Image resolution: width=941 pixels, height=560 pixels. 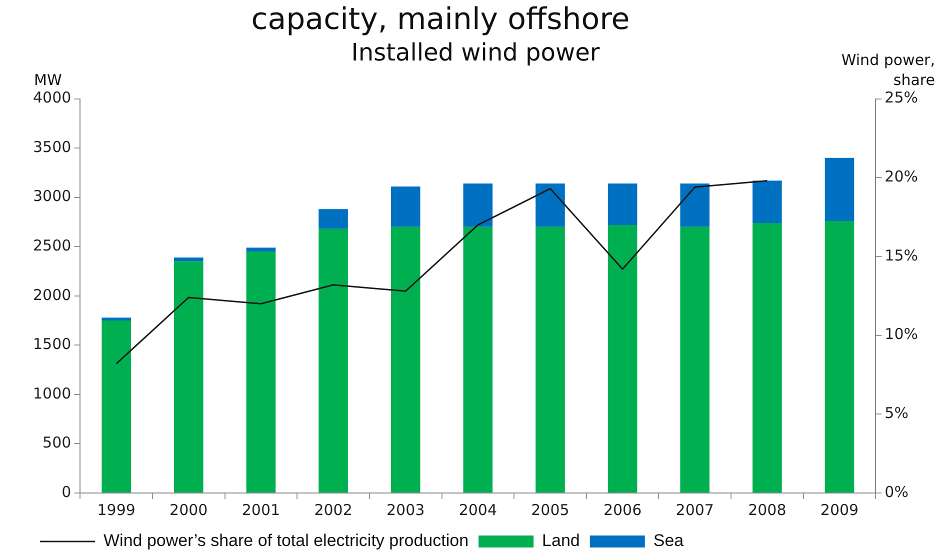 What do you see at coordinates (767, 509) in the screenshot?
I see `x-tick-label: 2008` at bounding box center [767, 509].